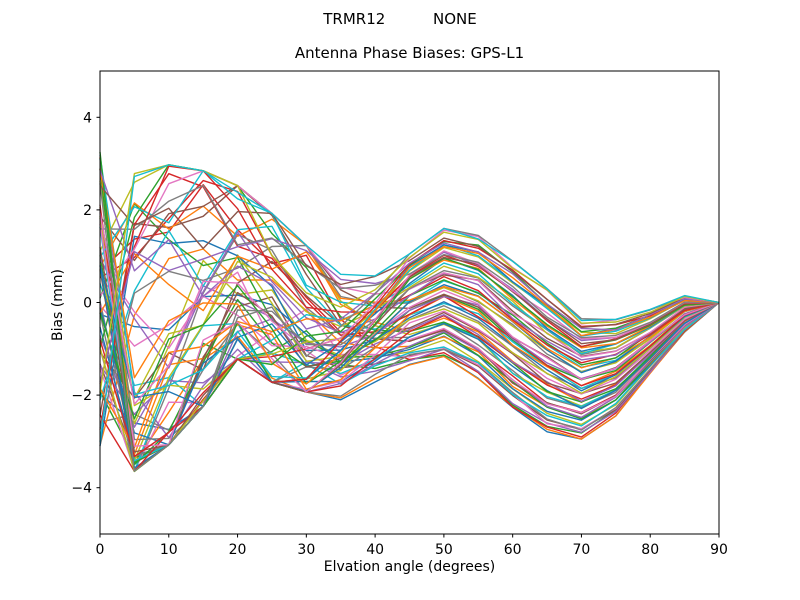 This screenshot has width=800, height=600. What do you see at coordinates (169, 550) in the screenshot?
I see `x-tick-label: 10` at bounding box center [169, 550].